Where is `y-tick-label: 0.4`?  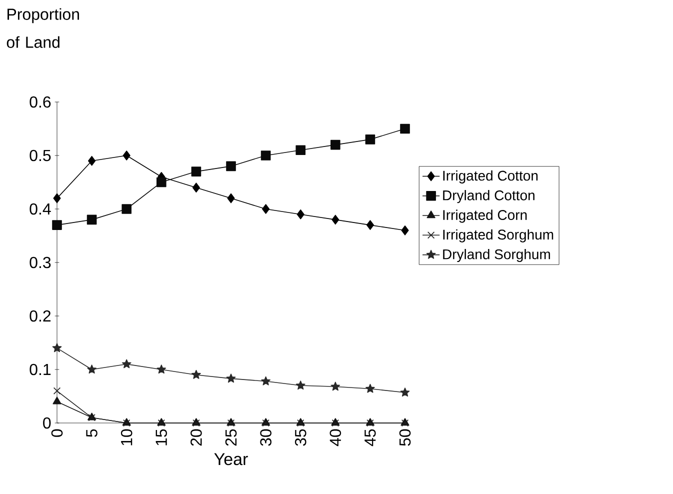
y-tick-label: 0.4 is located at coordinates (40, 209).